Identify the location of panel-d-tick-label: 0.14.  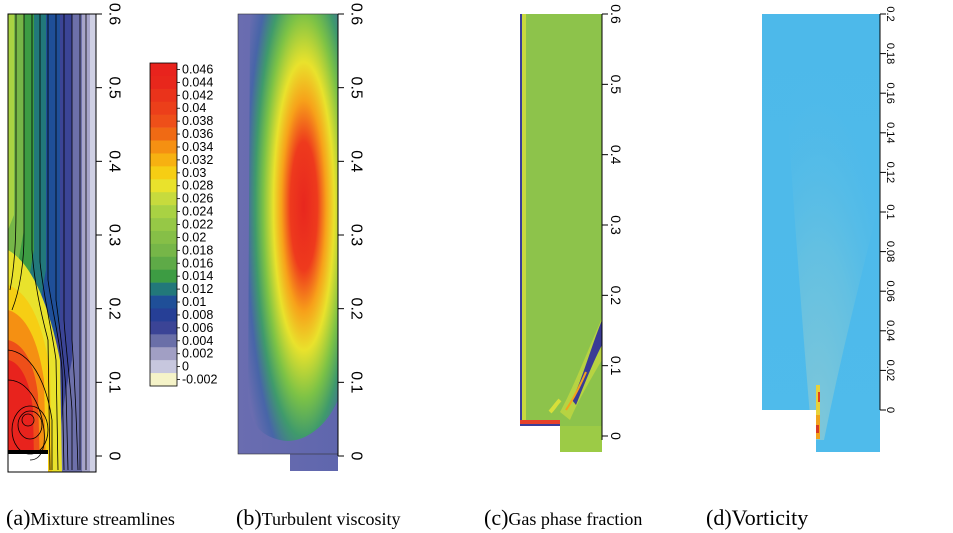
(890, 132).